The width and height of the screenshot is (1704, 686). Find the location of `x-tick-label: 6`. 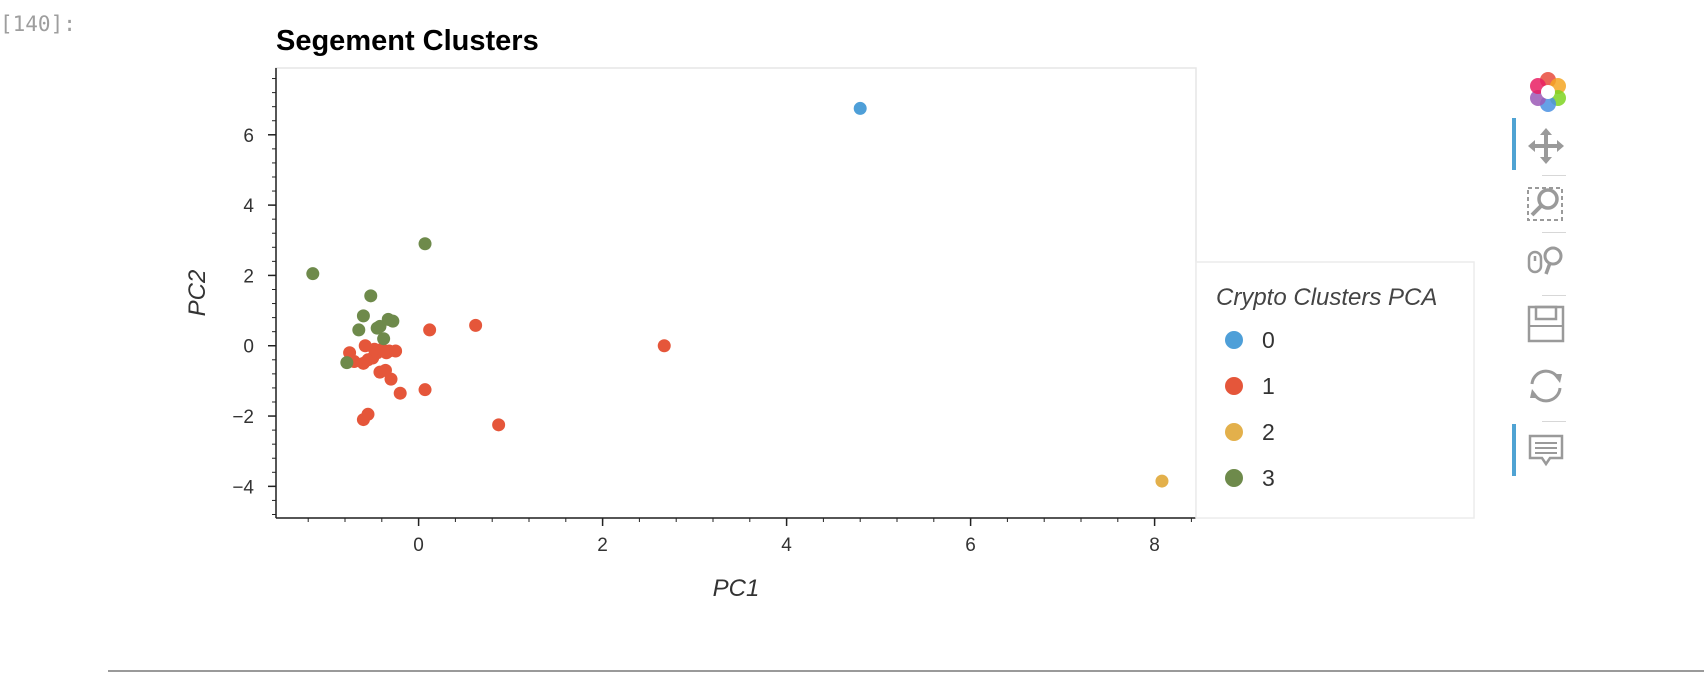

x-tick-label: 6 is located at coordinates (970, 545).